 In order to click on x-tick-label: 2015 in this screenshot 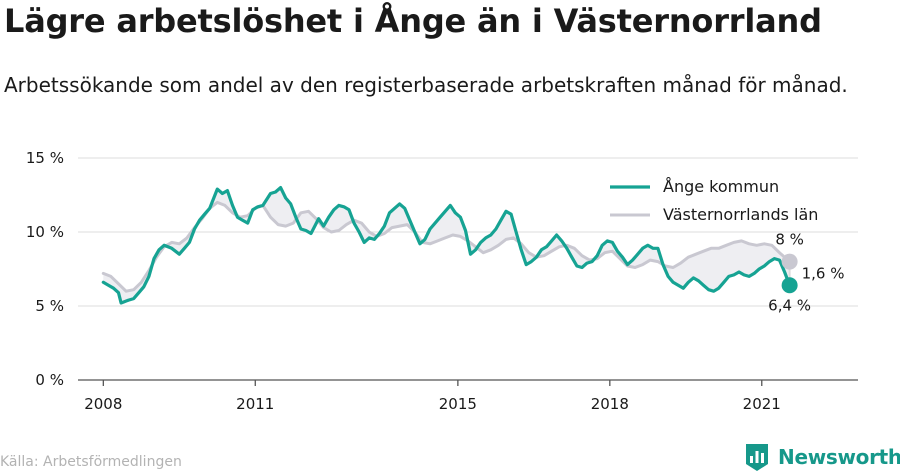, I will do `click(458, 404)`.